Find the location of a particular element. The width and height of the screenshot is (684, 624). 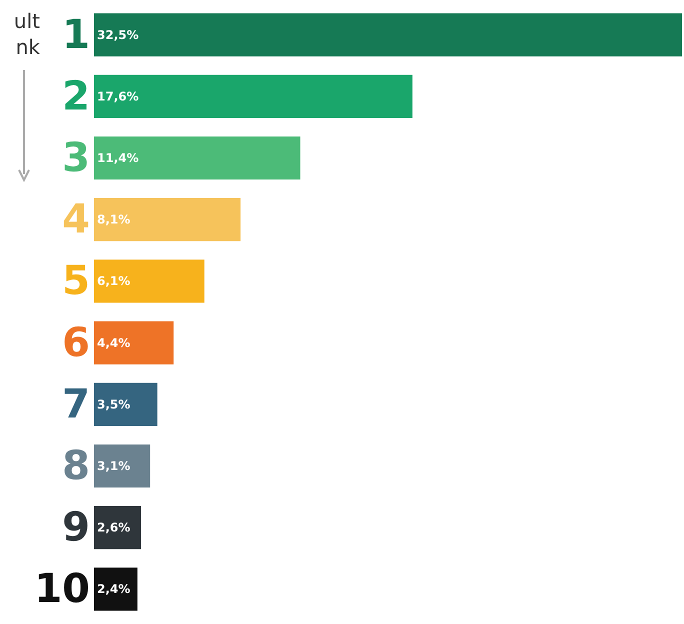

text: nk is located at coordinates (27, 47).